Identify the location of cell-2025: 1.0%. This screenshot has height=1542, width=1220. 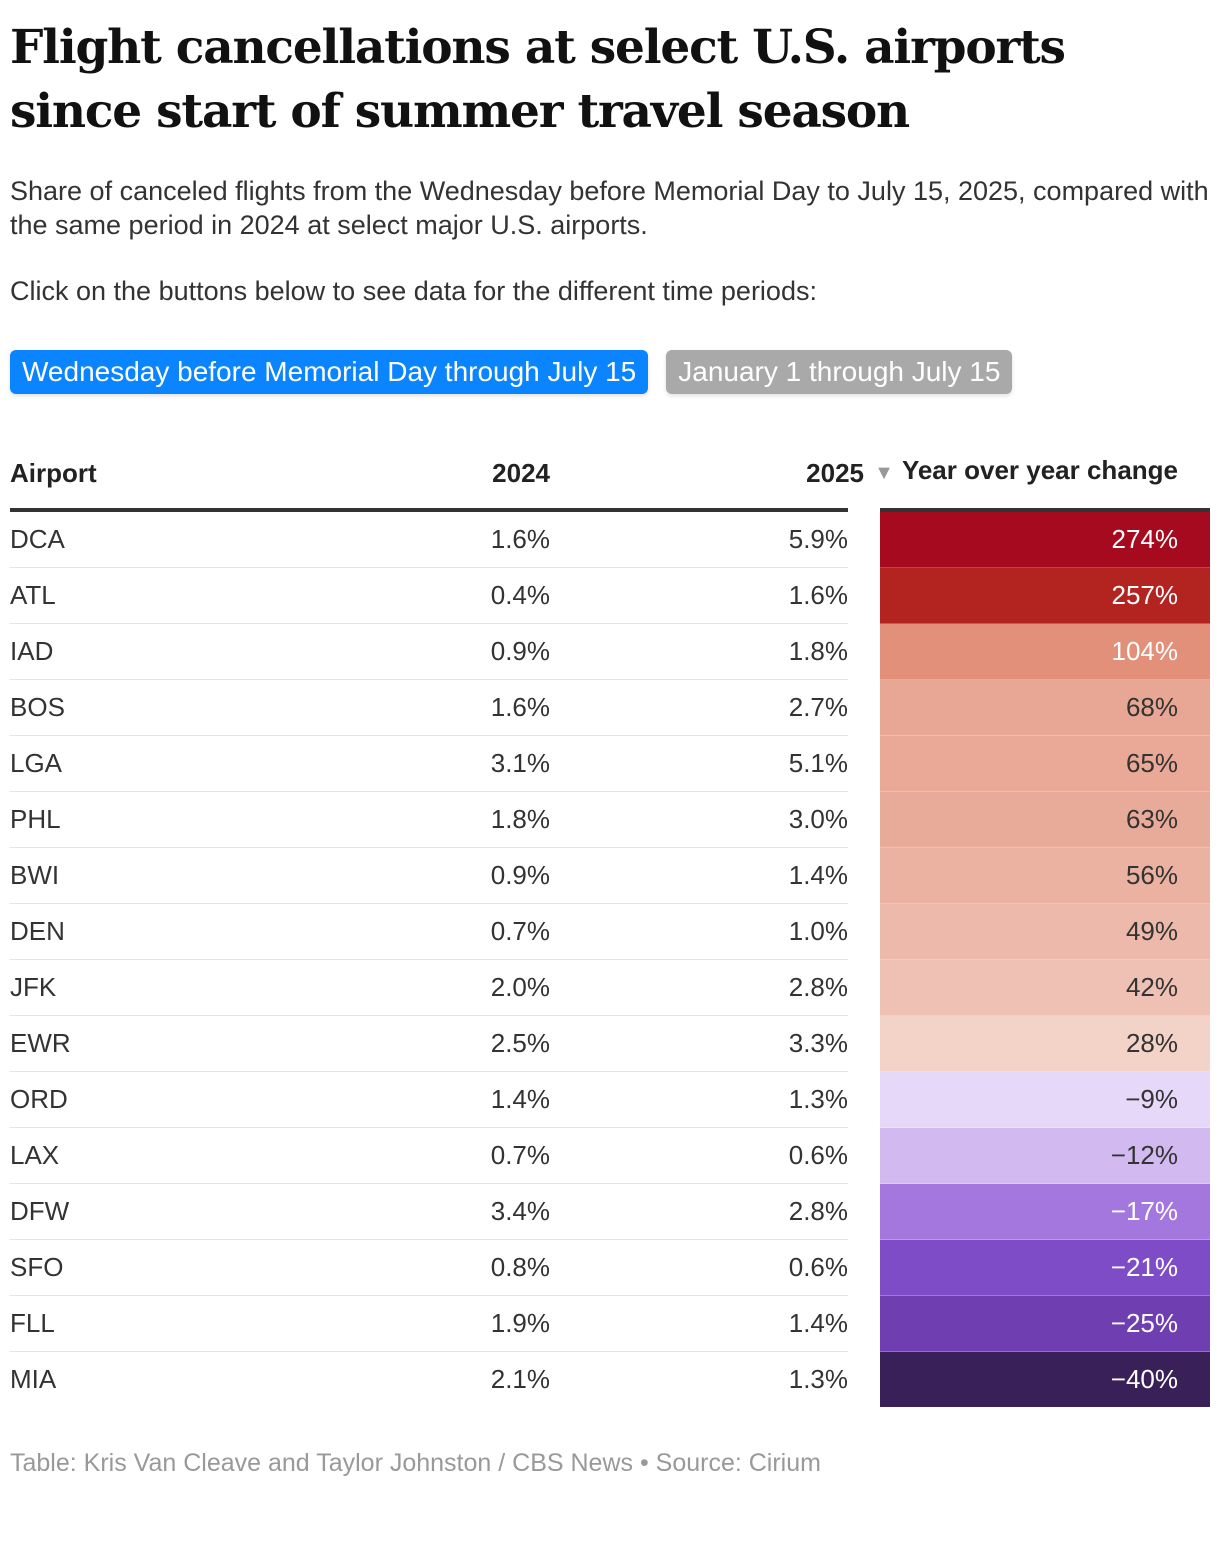
(707, 931).